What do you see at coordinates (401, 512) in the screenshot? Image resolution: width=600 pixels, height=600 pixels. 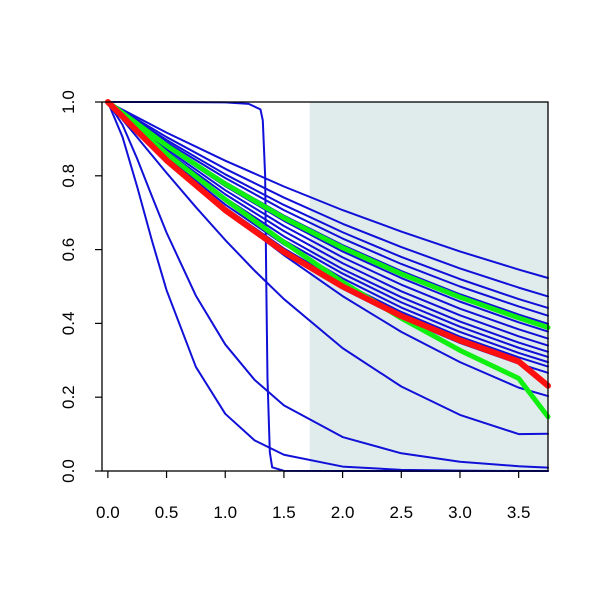 I see `x-tick-label-5: 2.5` at bounding box center [401, 512].